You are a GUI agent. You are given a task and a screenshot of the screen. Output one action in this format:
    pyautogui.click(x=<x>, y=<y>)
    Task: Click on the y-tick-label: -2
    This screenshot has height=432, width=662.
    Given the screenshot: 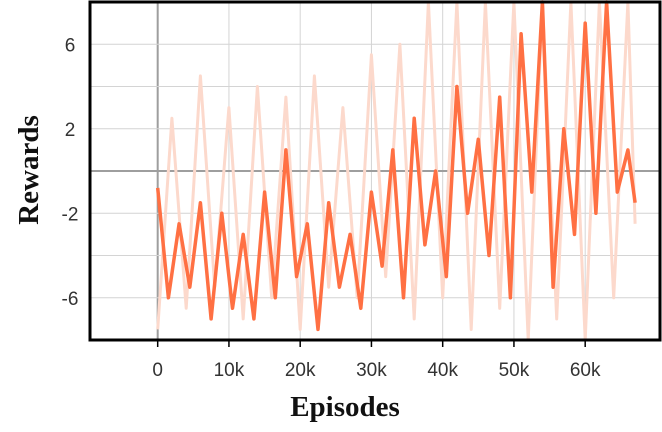 What is the action you would take?
    pyautogui.click(x=70, y=214)
    